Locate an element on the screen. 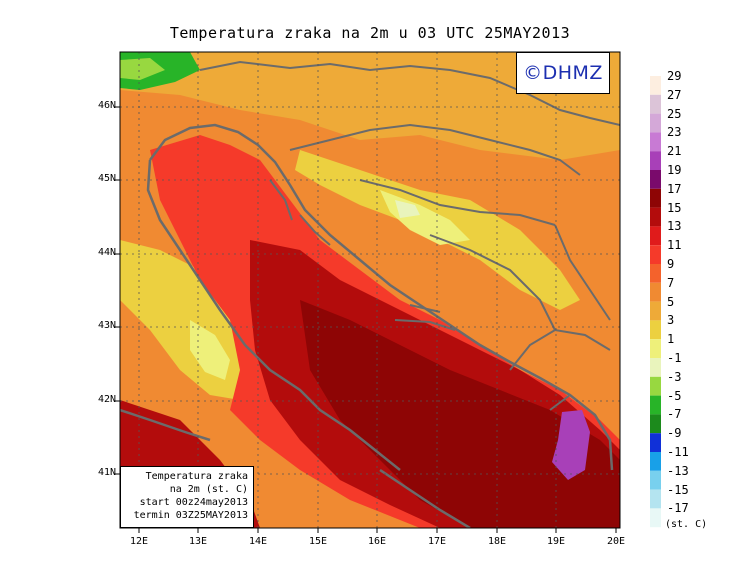 The height and width of the screenshot is (582, 740). legend-label: 3 is located at coordinates (671, 320).